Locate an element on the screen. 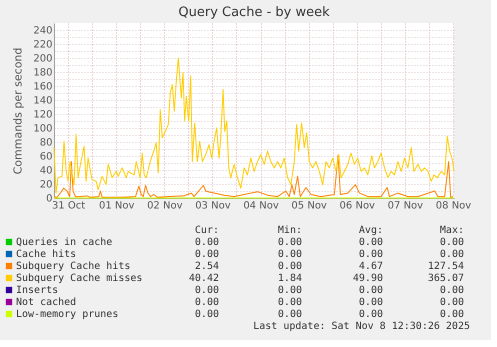 This screenshot has height=347, width=497. y-axis-title: Commands per second is located at coordinates (17, 111).